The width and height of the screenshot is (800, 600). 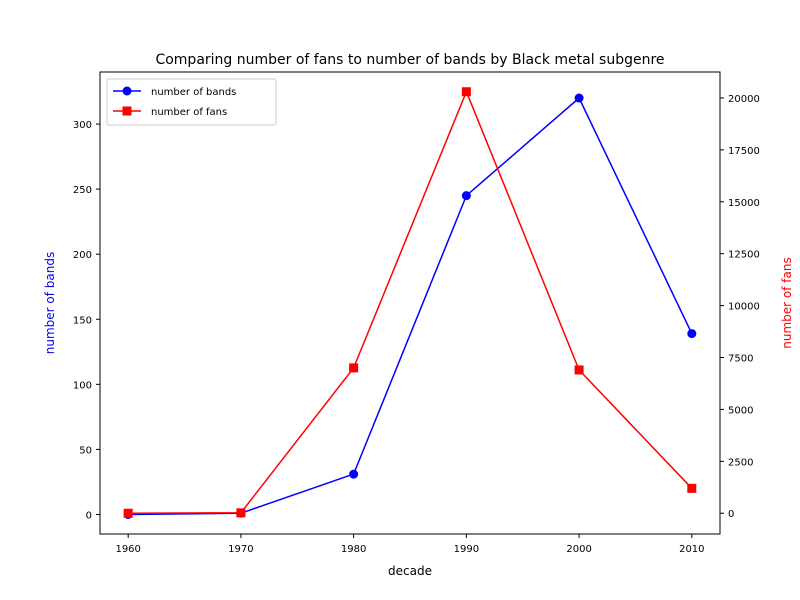 What do you see at coordinates (744, 203) in the screenshot?
I see `right-y-tick-label: 15000` at bounding box center [744, 203].